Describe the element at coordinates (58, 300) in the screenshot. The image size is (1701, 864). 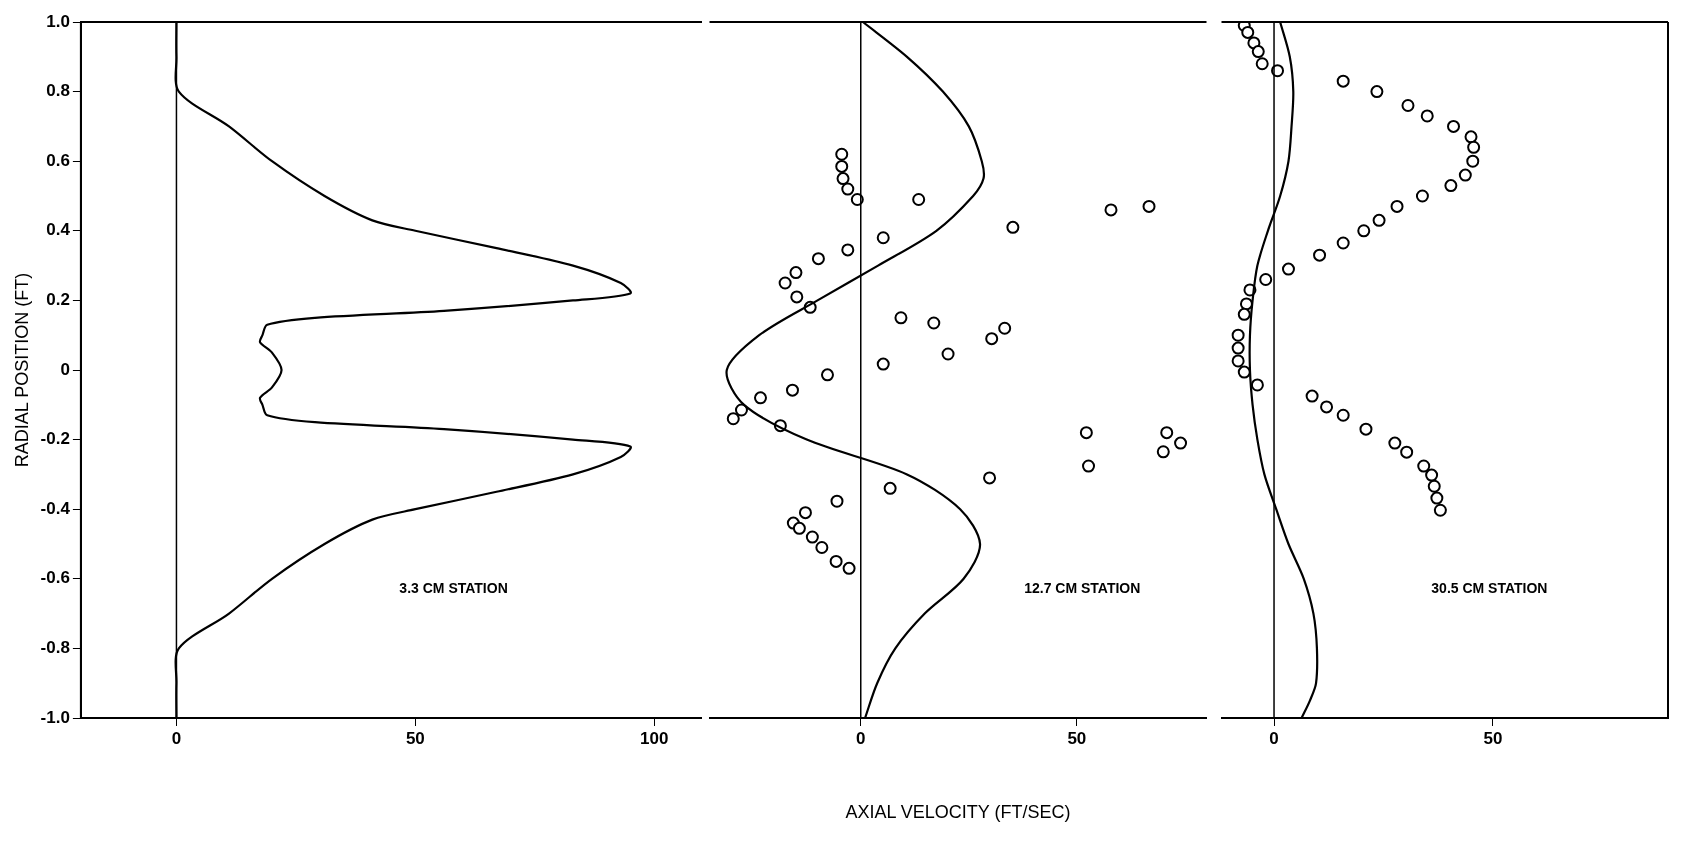
I see `y-tick-label: 0.2` at that location.